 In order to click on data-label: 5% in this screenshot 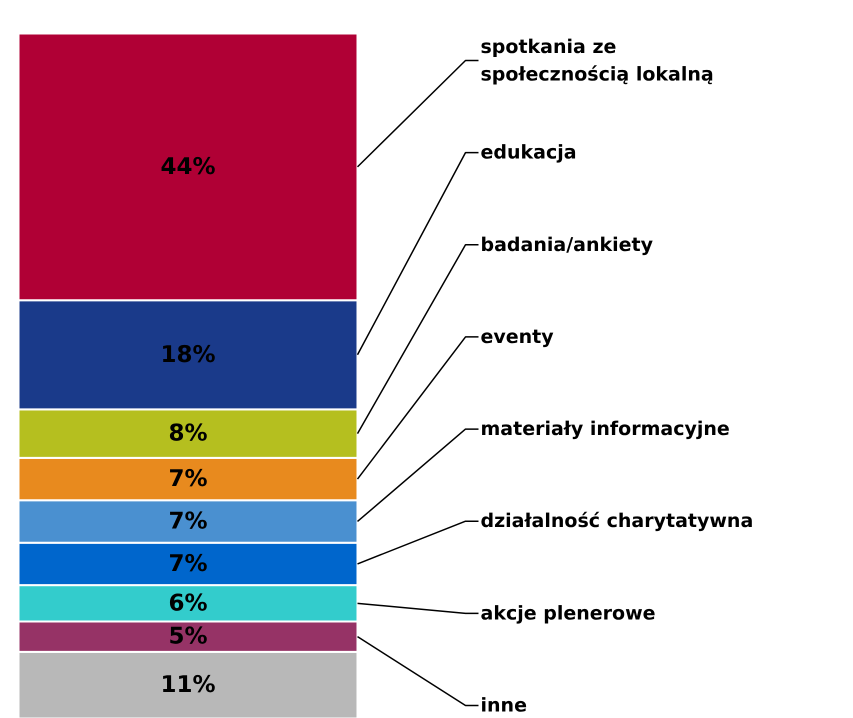, I will do `click(188, 637)`.